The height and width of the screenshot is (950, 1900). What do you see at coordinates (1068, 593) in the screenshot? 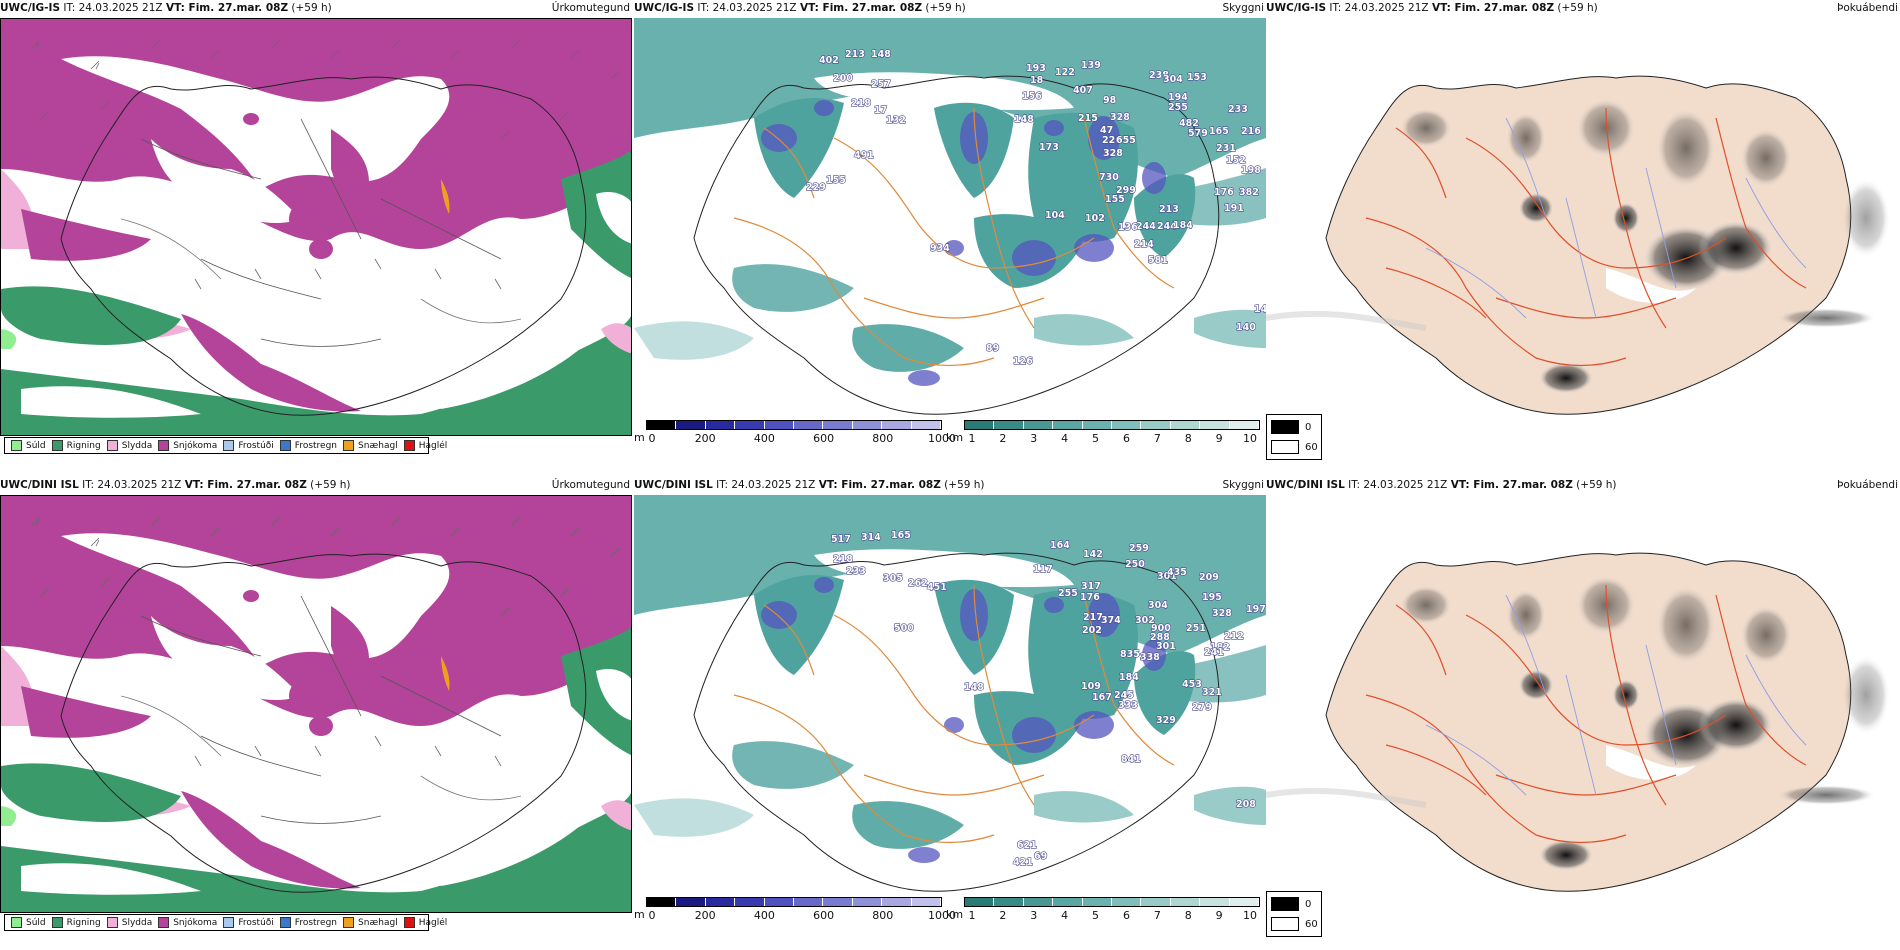
I see `ceiling-label: 255` at bounding box center [1068, 593].